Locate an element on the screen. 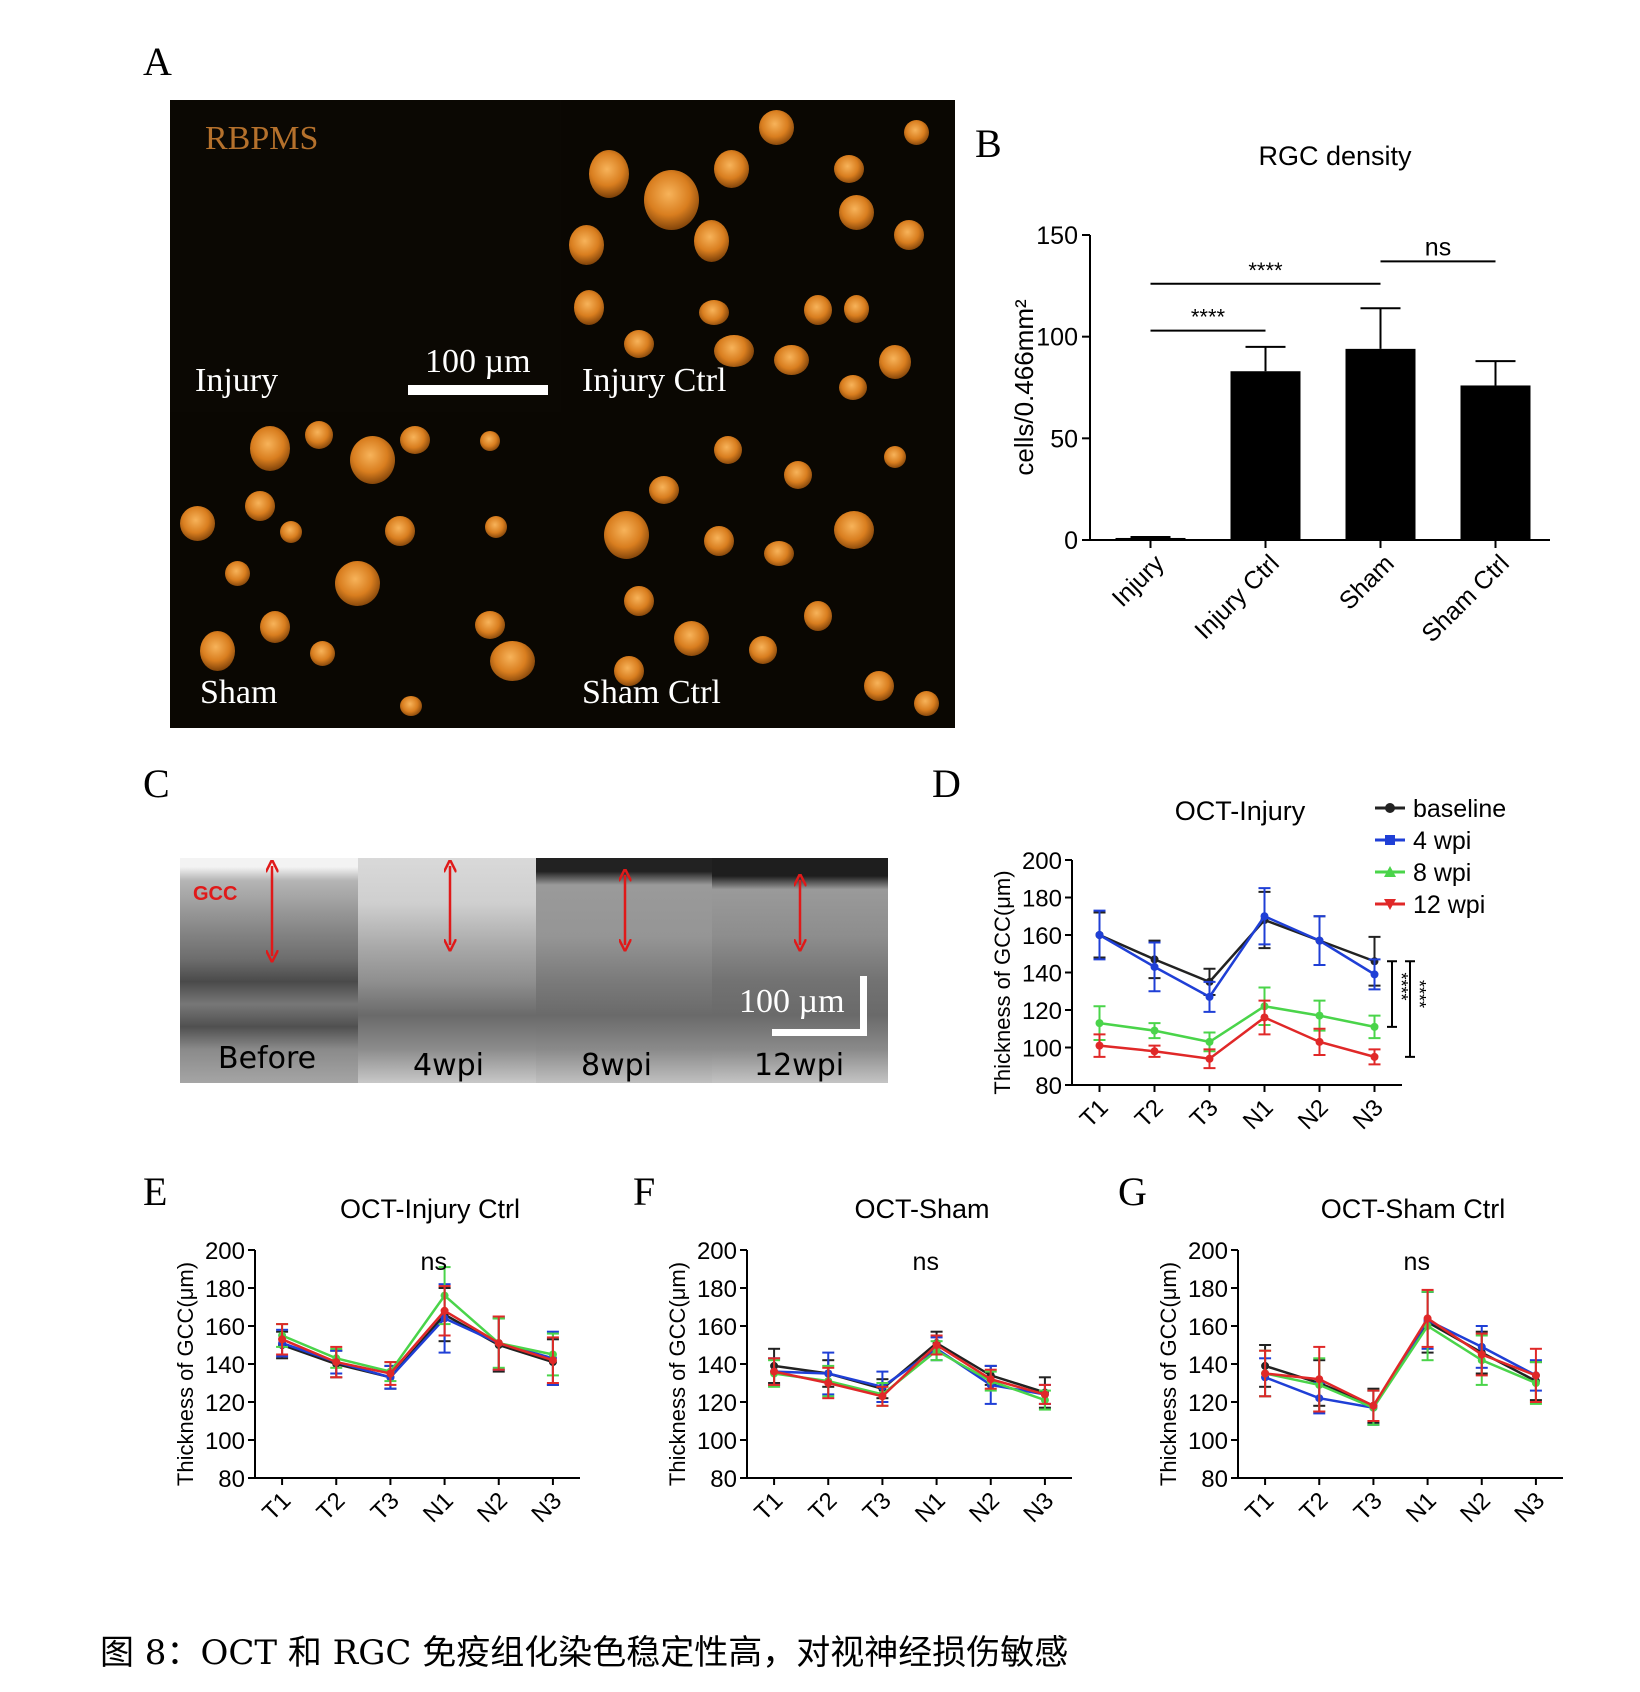  x-tick-label: Injury Ctrl is located at coordinates (1236, 596).